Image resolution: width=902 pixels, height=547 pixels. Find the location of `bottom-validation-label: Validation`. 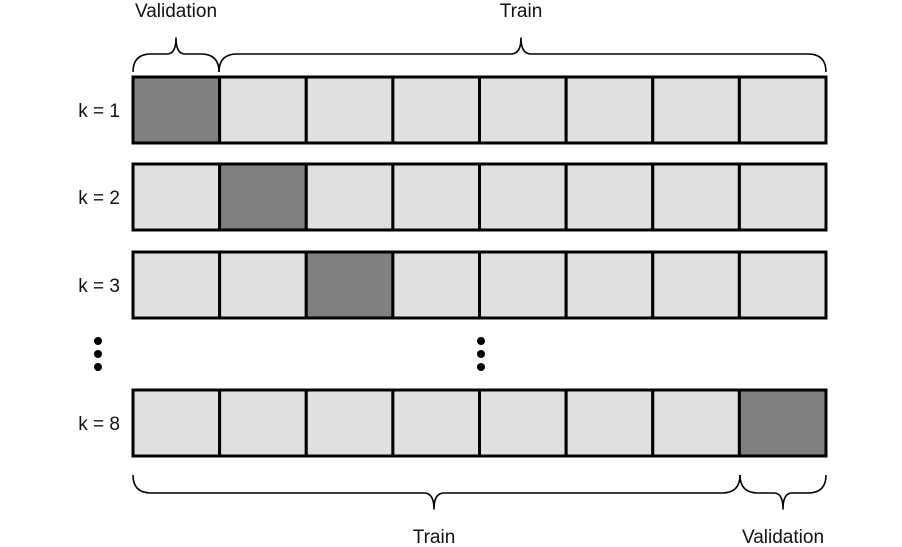

bottom-validation-label: Validation is located at coordinates (783, 537).